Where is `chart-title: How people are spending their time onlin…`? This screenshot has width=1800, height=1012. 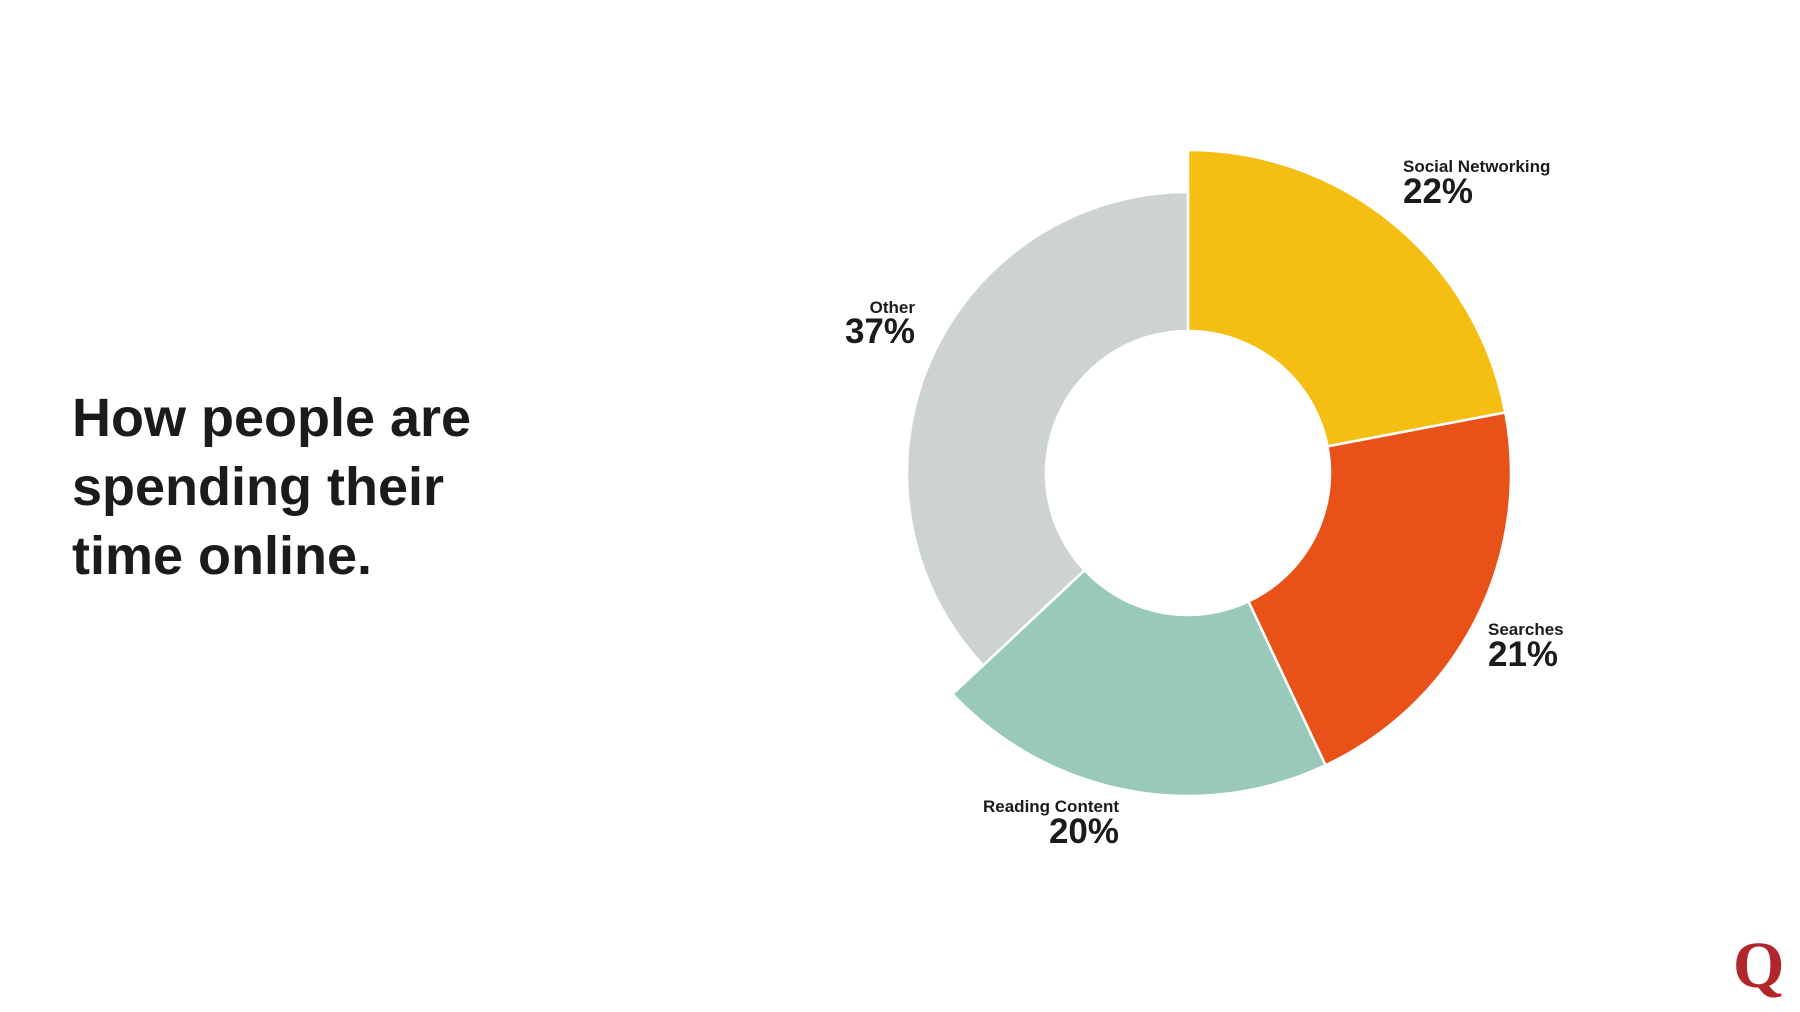 chart-title: How people are spending their time onlin… is located at coordinates (272, 487).